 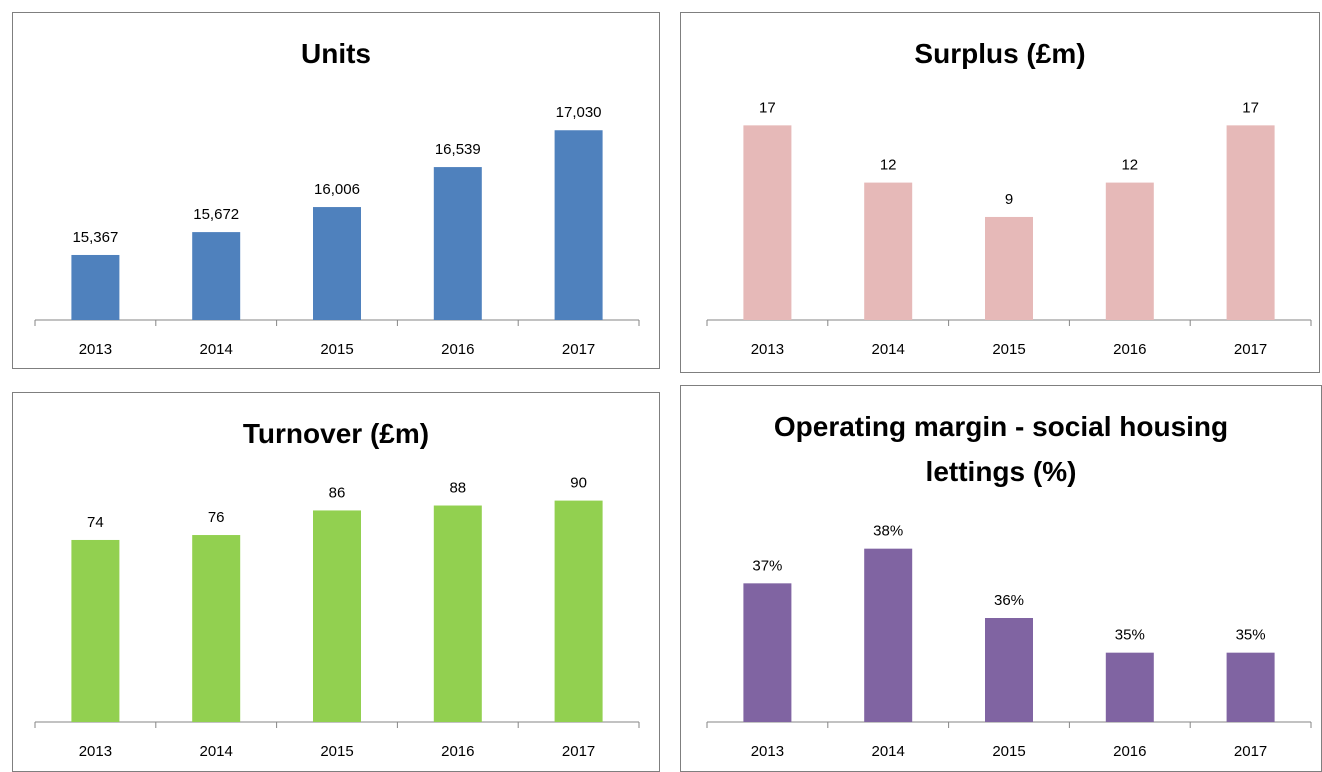 I want to click on chart-title: Units, so click(x=336, y=53).